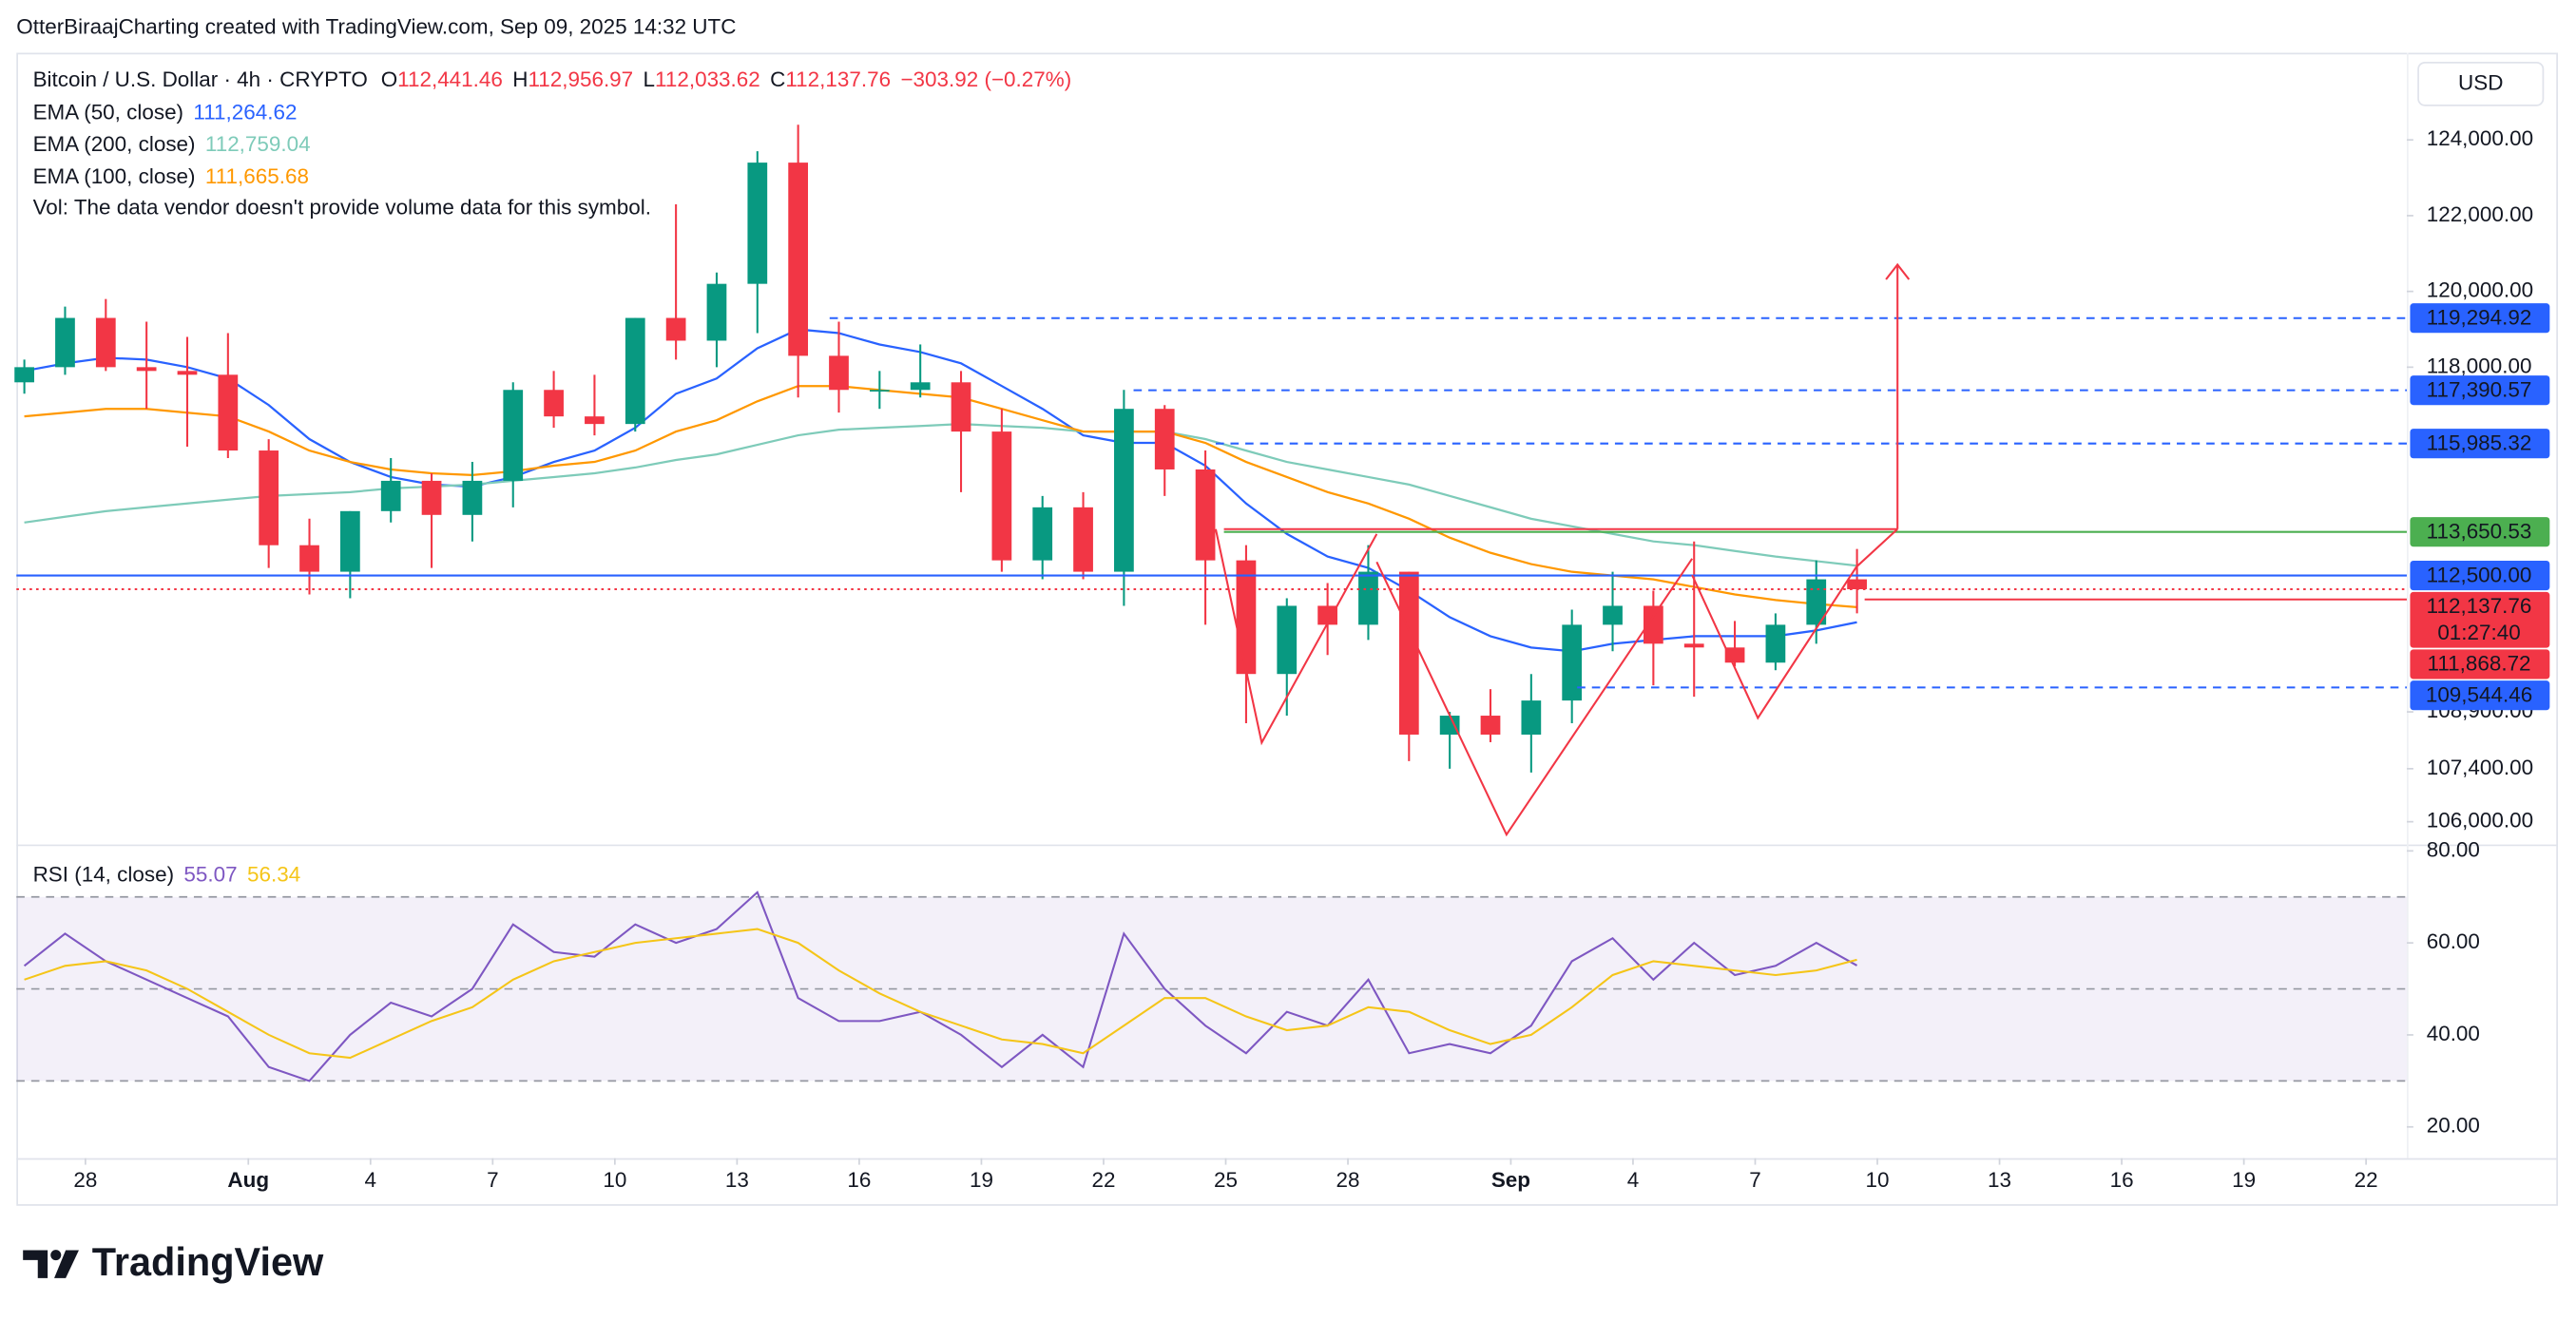 This screenshot has height=1321, width=2576. What do you see at coordinates (1794, 623) in the screenshot?
I see `right-shoulder` at bounding box center [1794, 623].